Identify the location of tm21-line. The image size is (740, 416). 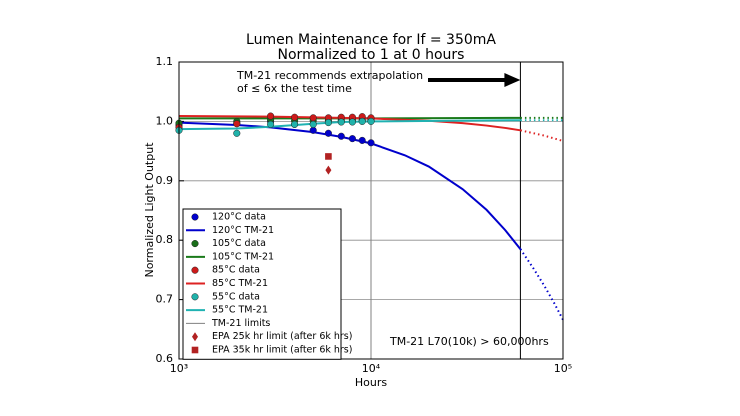
(349, 123).